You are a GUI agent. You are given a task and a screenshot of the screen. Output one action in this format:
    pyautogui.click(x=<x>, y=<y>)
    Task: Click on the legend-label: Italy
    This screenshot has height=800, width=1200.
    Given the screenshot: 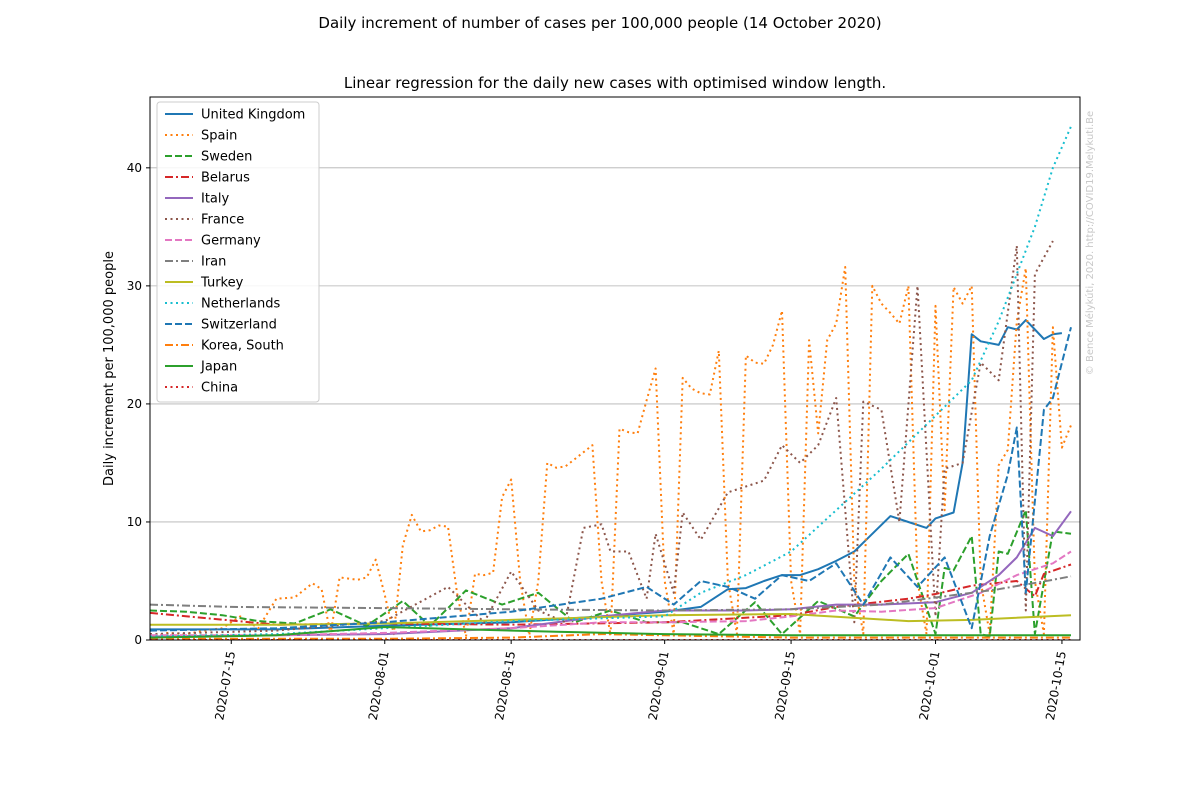 What is the action you would take?
    pyautogui.click(x=215, y=199)
    